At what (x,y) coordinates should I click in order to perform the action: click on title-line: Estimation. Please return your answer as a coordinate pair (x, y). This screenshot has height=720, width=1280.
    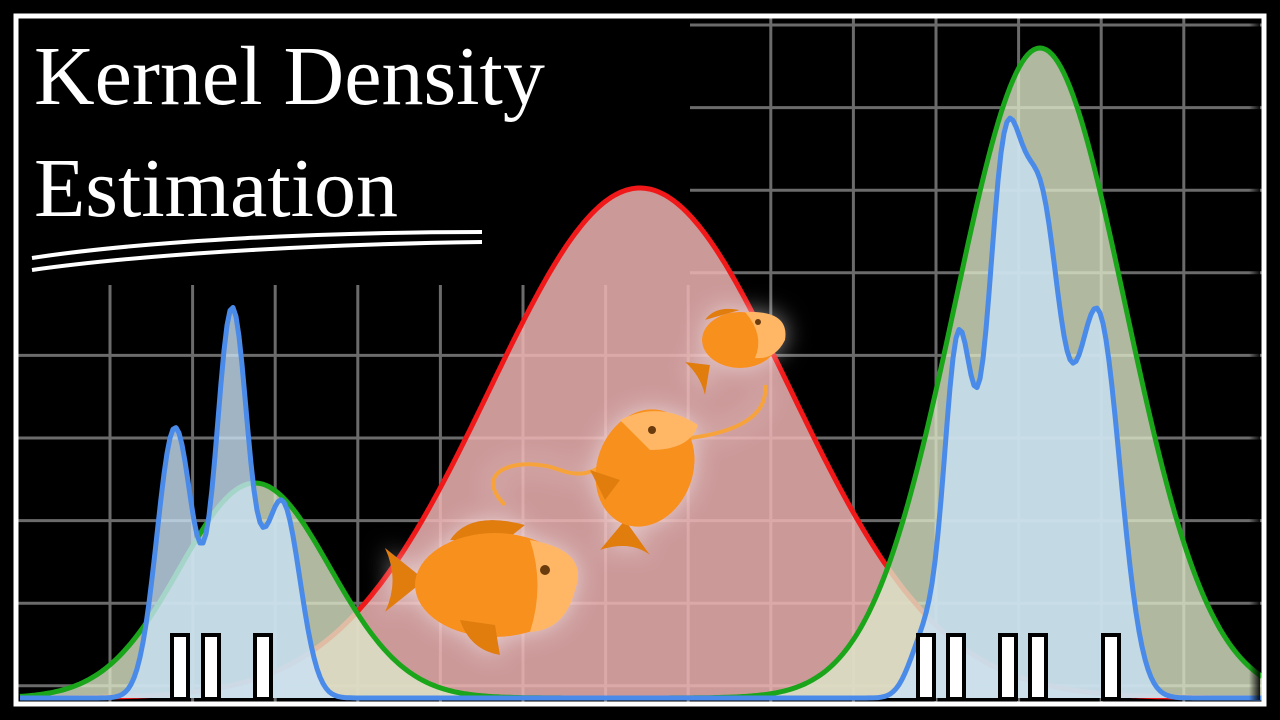
    Looking at the image, I should click on (216, 188).